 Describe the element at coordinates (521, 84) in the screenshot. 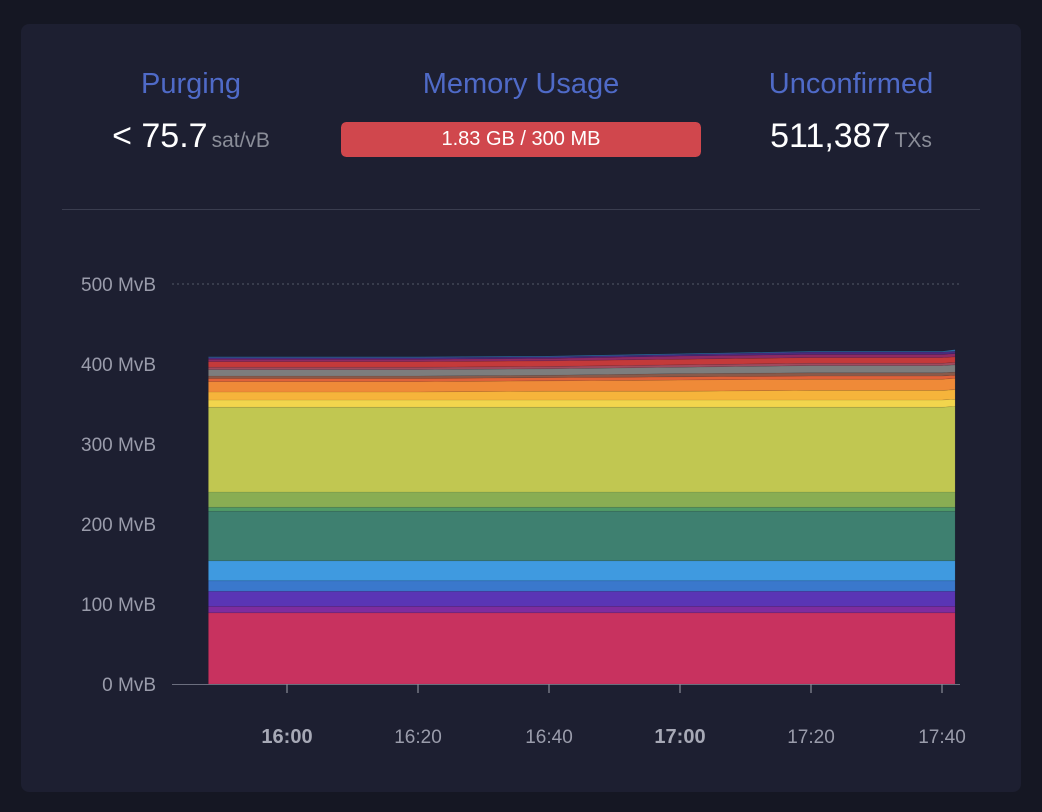

I see `memory-usage-title: Memory Usage` at that location.